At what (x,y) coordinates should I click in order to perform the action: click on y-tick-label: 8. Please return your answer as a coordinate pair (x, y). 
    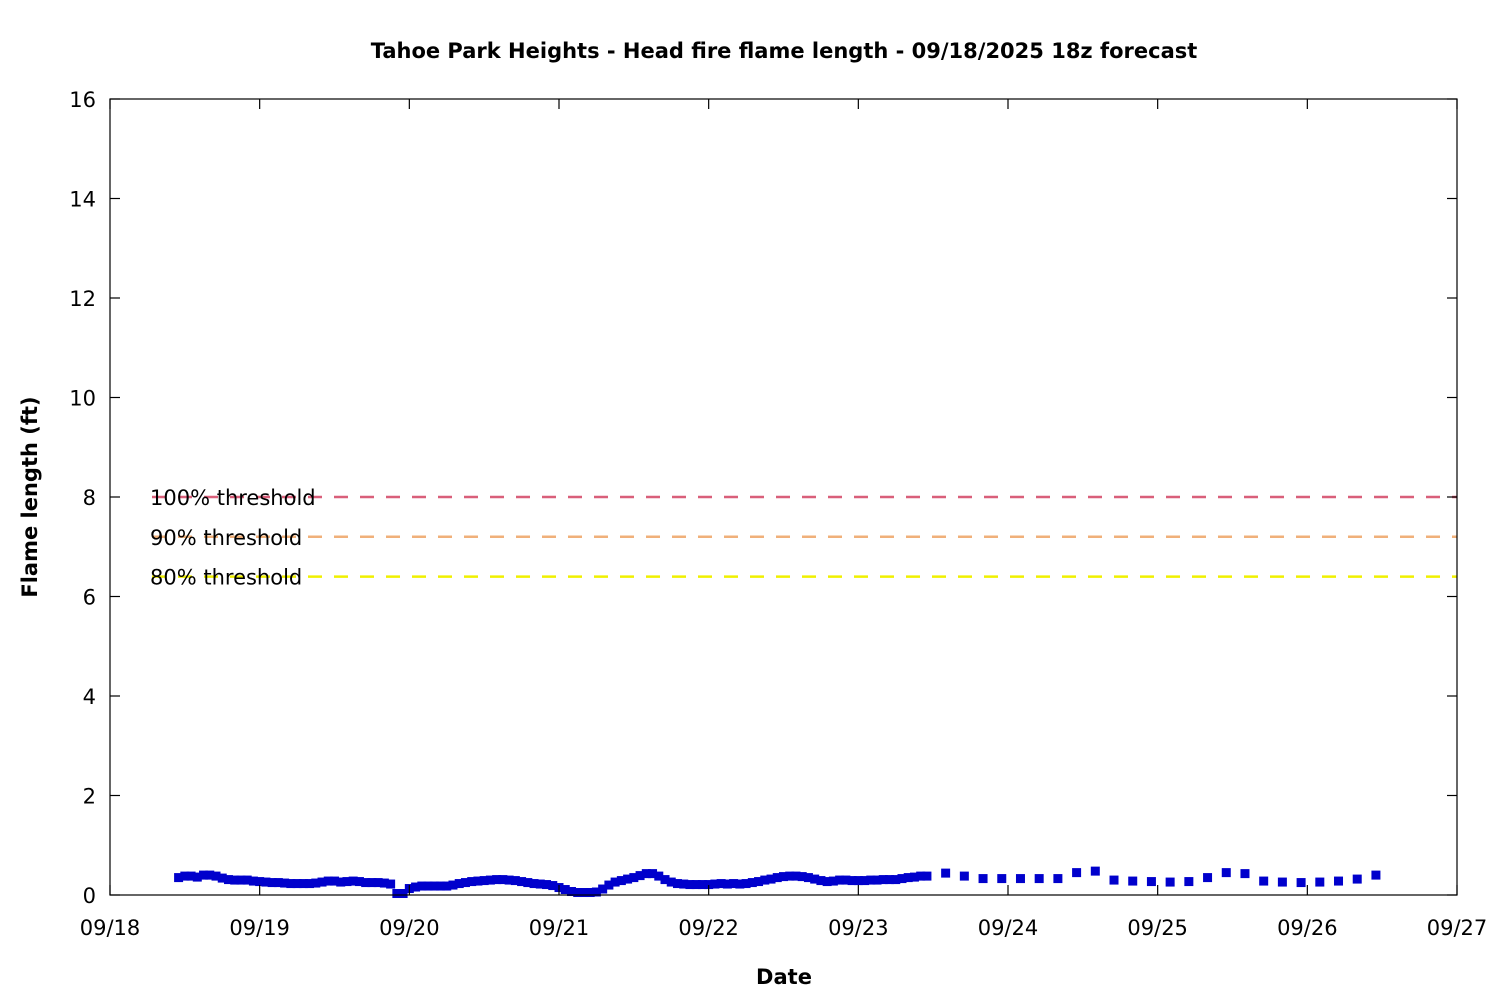
    Looking at the image, I should click on (89, 498).